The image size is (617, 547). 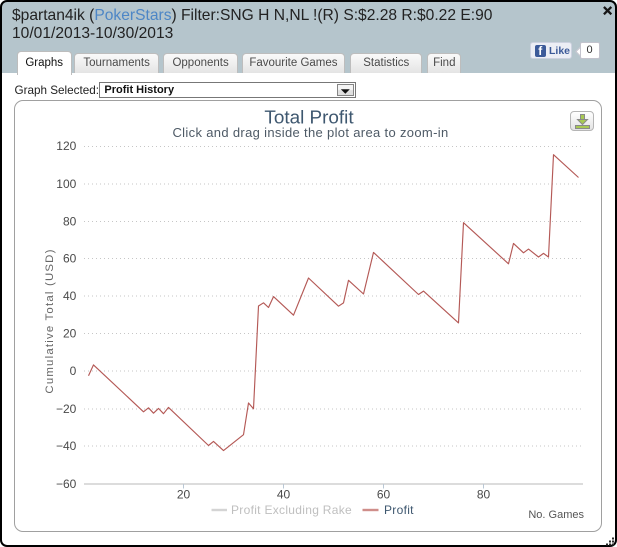 I want to click on svg-text: −60, so click(x=66, y=484).